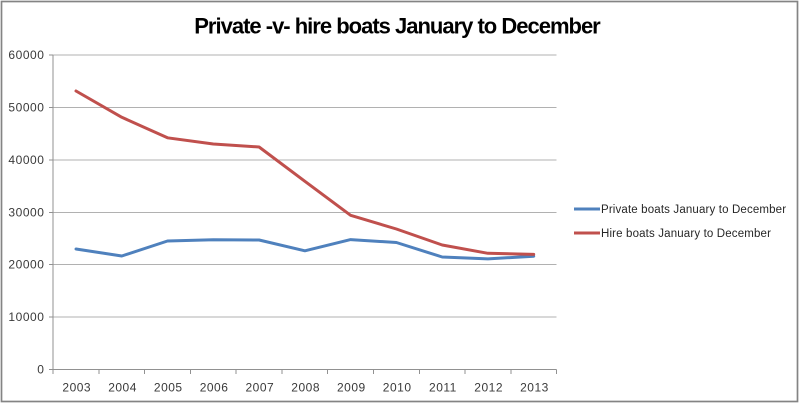 The height and width of the screenshot is (404, 800). Describe the element at coordinates (534, 388) in the screenshot. I see `svg-text: 2013` at that location.